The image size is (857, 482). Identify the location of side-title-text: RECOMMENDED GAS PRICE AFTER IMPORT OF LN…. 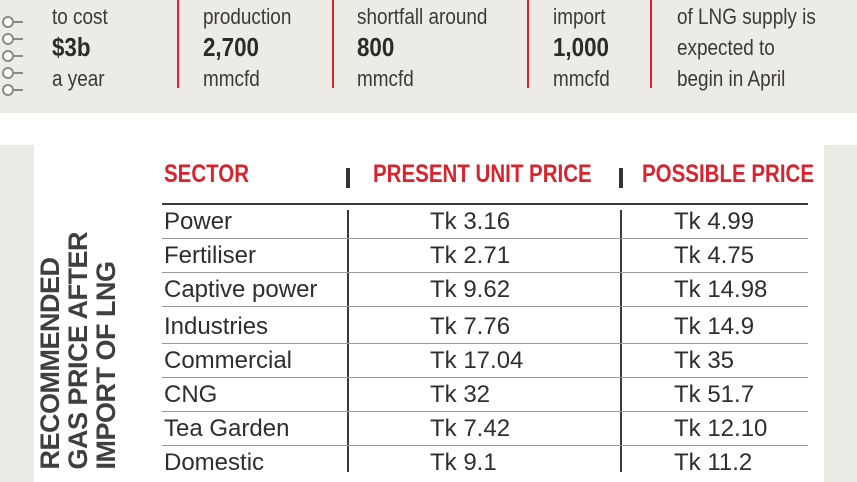
(78, 351).